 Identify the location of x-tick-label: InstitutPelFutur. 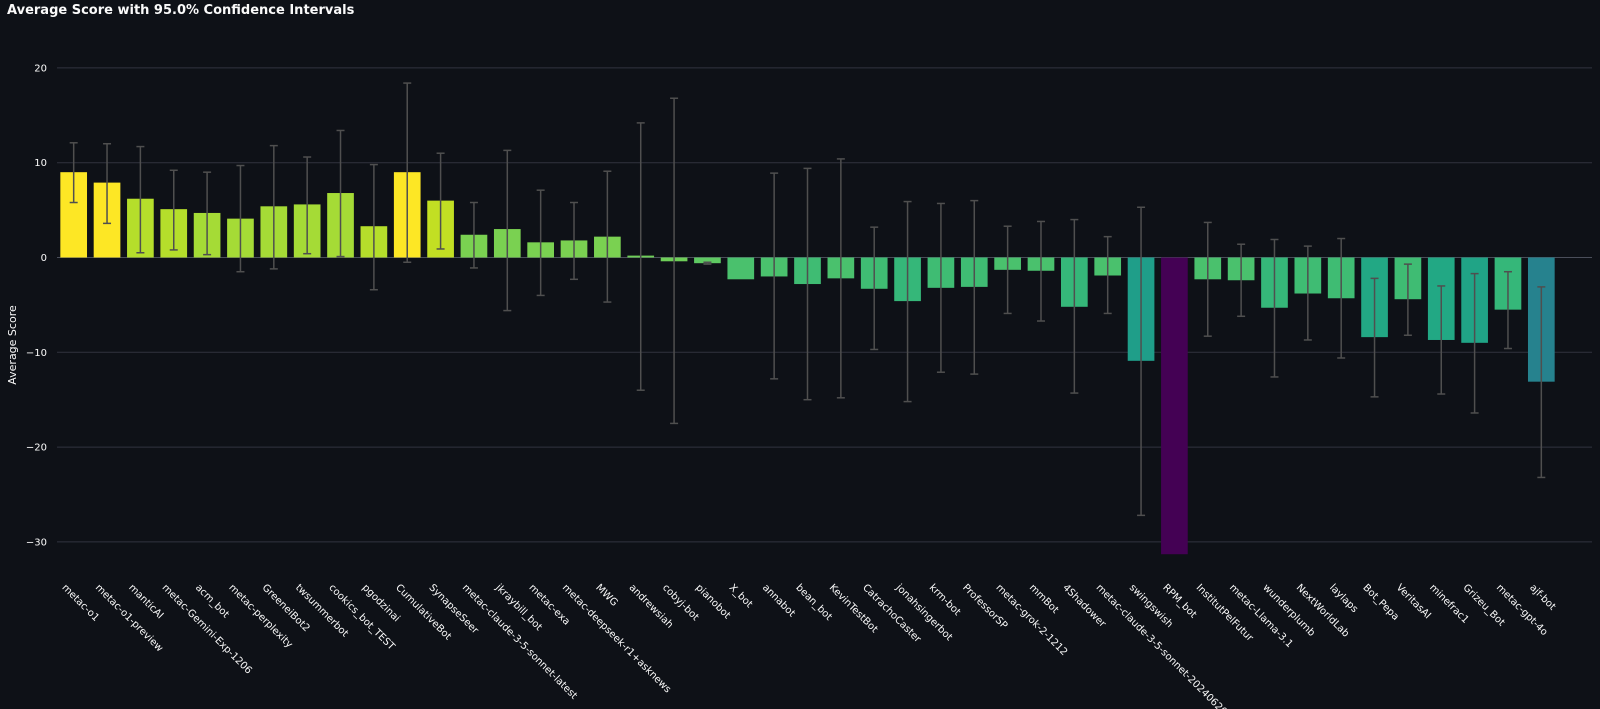
(1225, 613).